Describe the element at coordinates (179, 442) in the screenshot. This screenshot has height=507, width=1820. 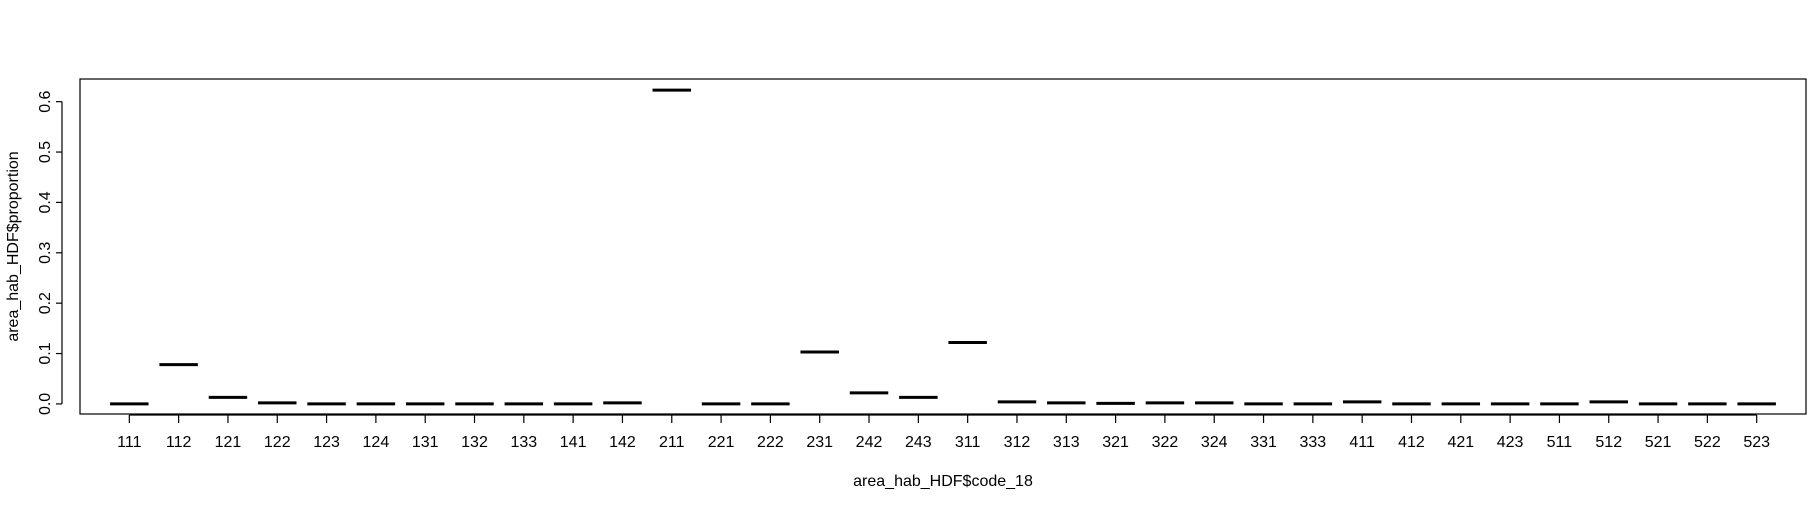
I see `x-tick-label: 112` at that location.